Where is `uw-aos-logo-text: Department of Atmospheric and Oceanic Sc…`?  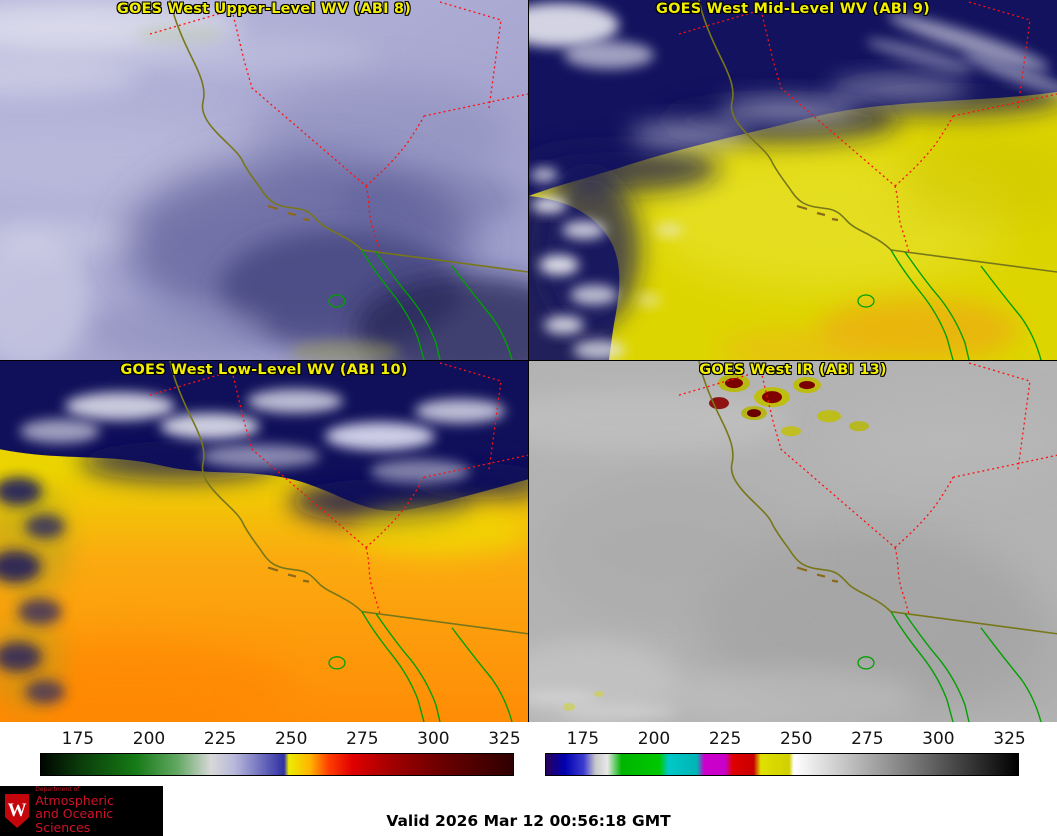 uw-aos-logo-text: Department of Atmospheric and Oceanic Sc… is located at coordinates (99, 811).